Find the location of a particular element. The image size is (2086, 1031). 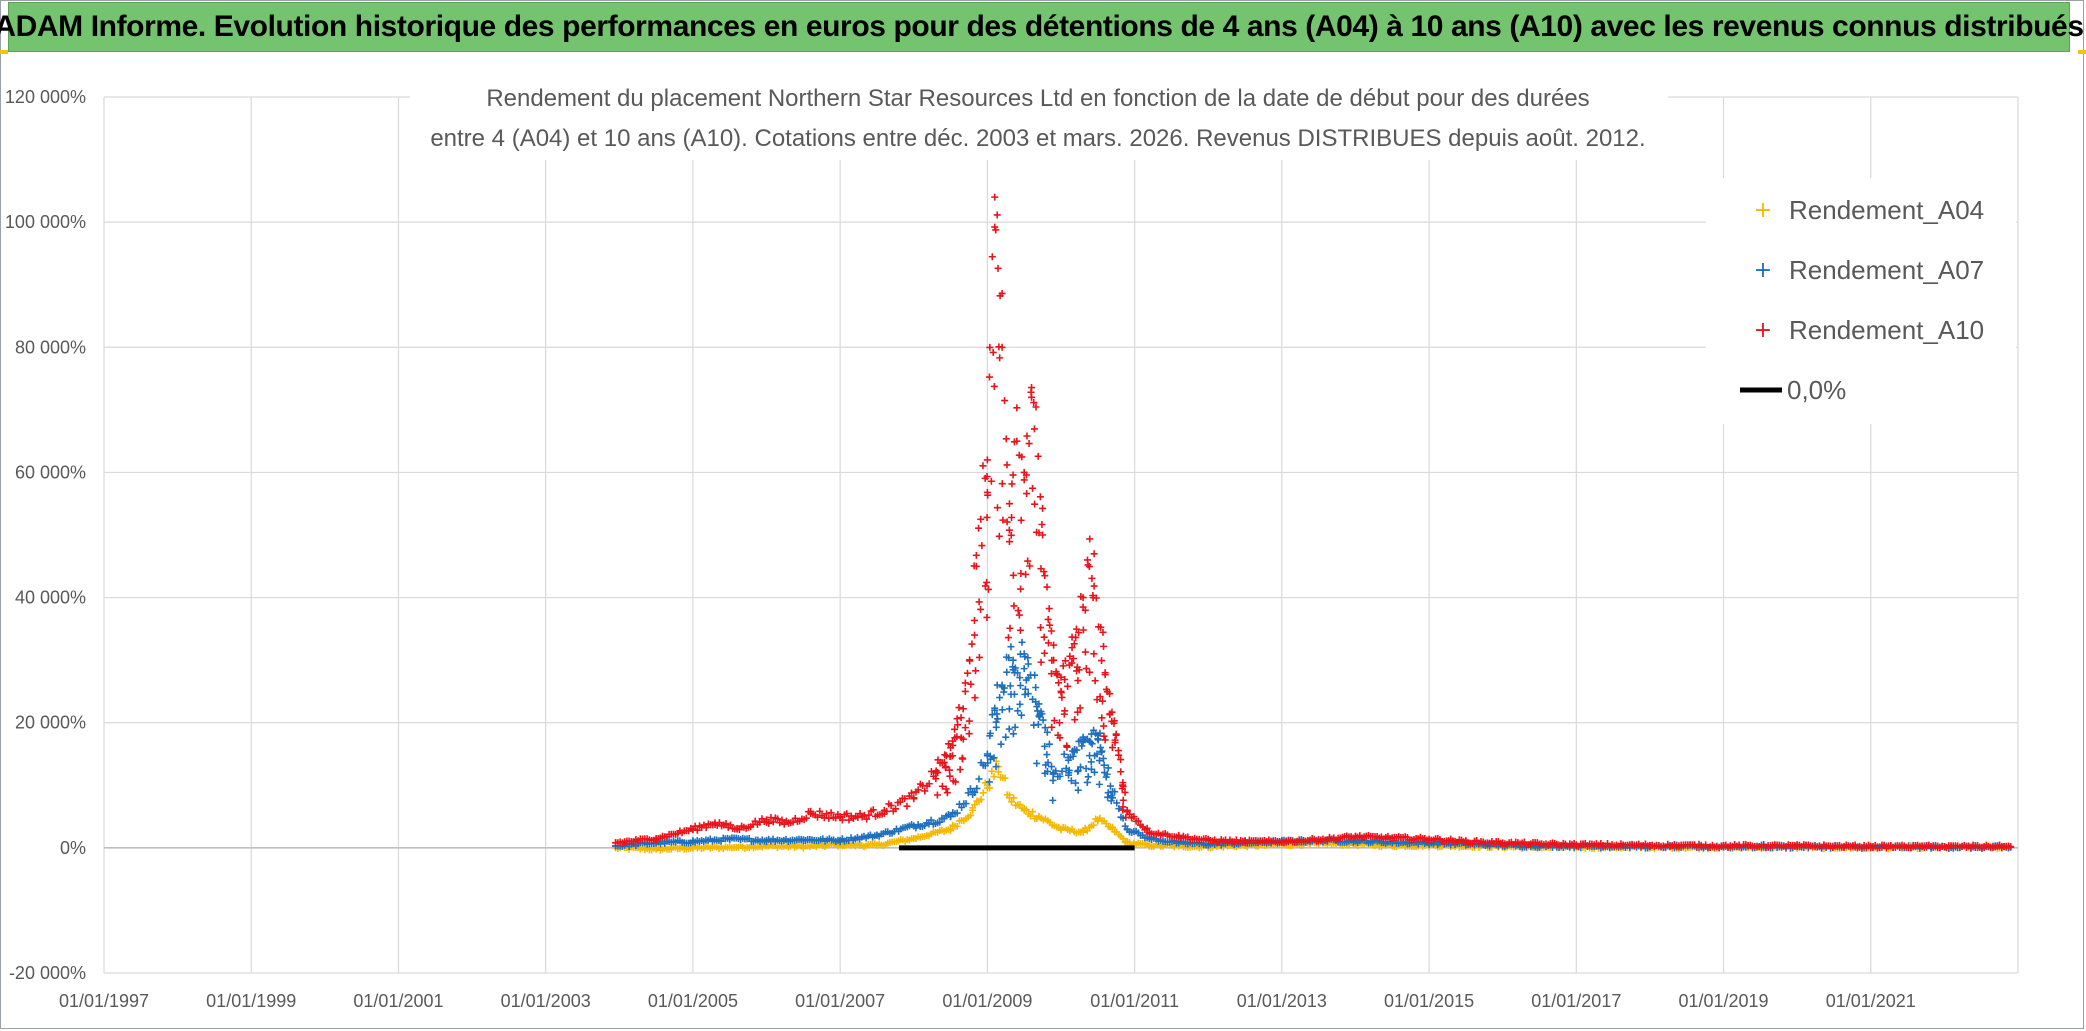

legend-marker-a07: + is located at coordinates (1763, 270).